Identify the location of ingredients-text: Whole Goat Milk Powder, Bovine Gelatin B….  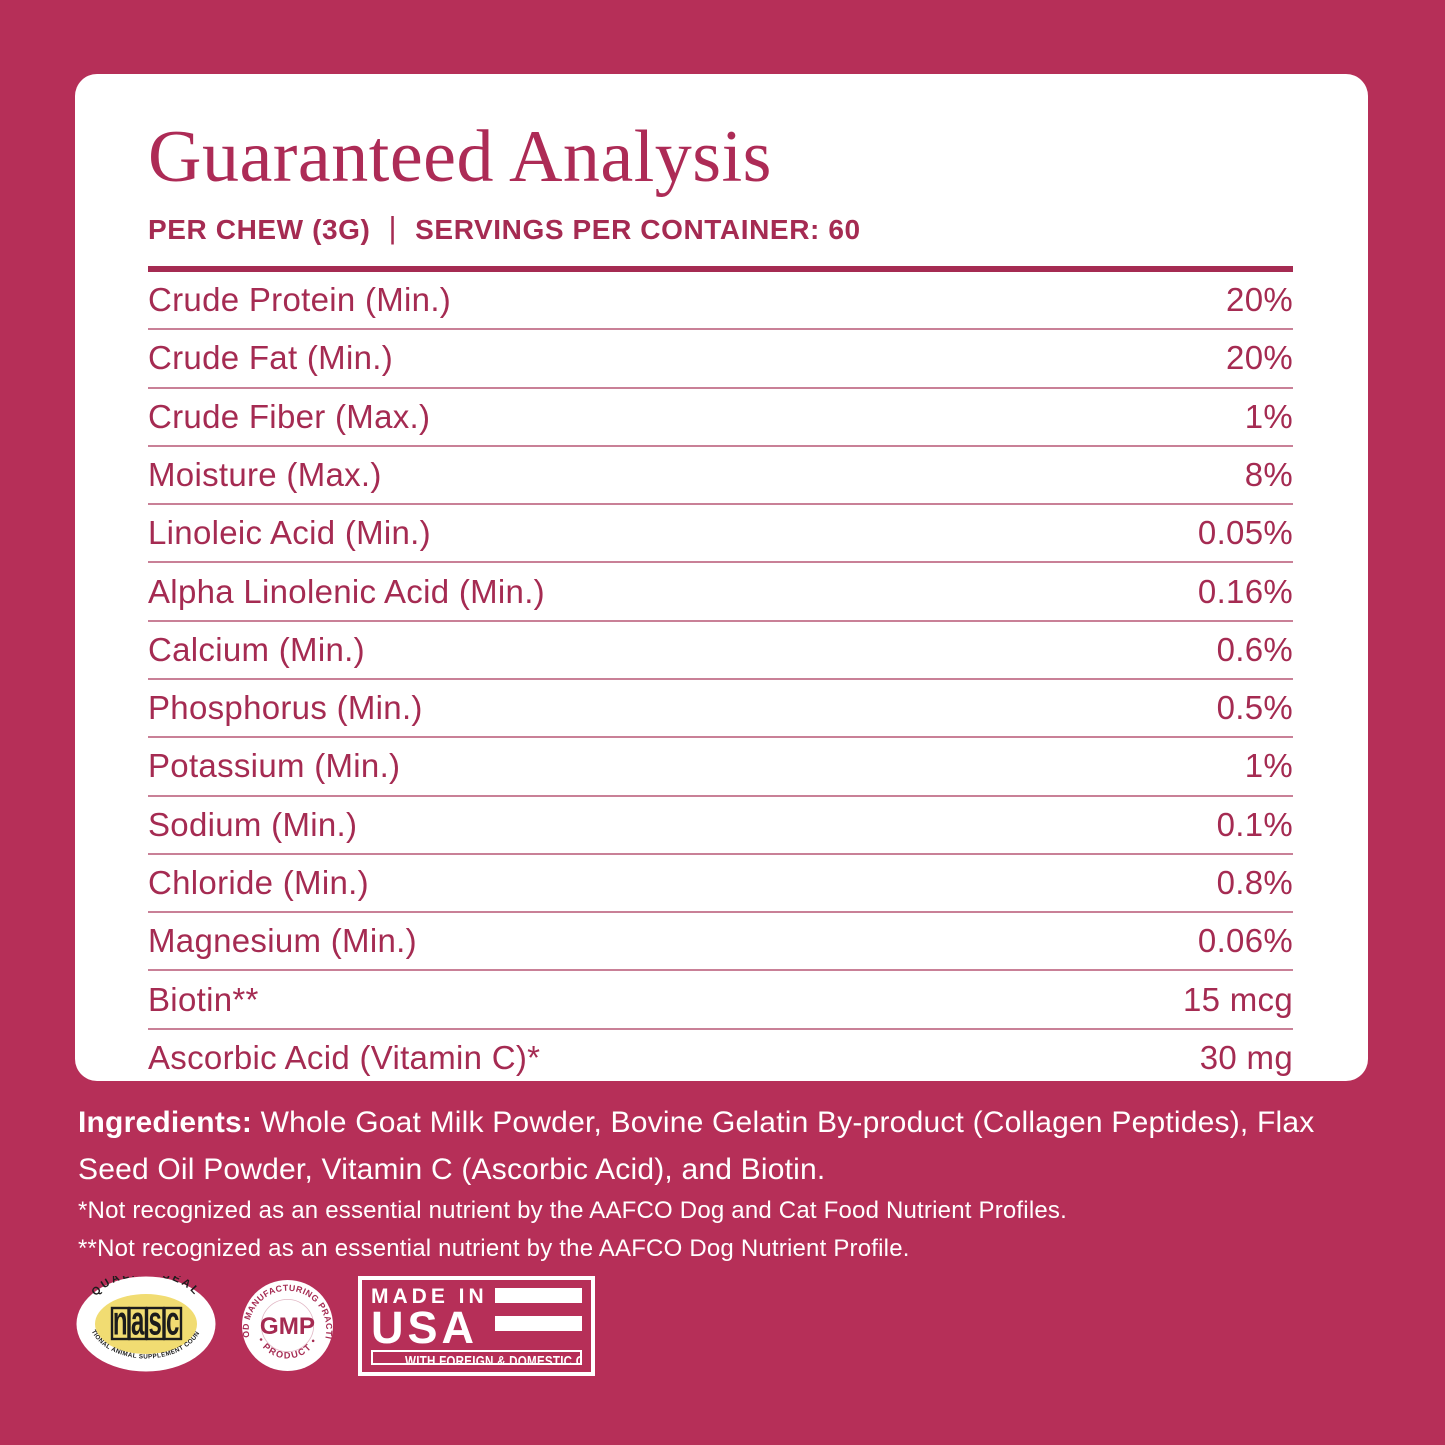
(696, 1146).